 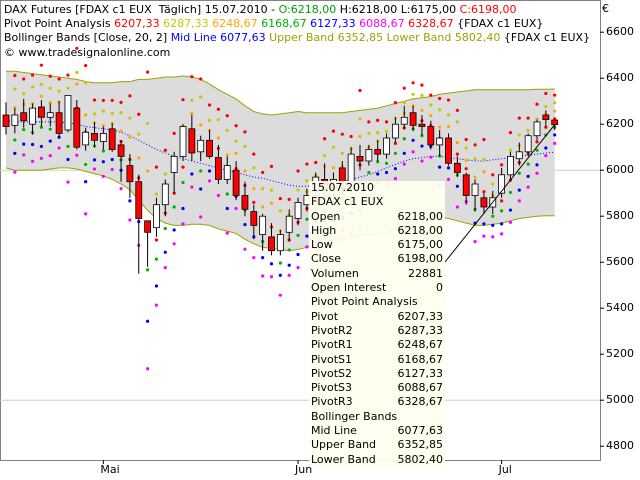 I want to click on bollinger-mid: Mid Line 6077,63, so click(x=218, y=37).